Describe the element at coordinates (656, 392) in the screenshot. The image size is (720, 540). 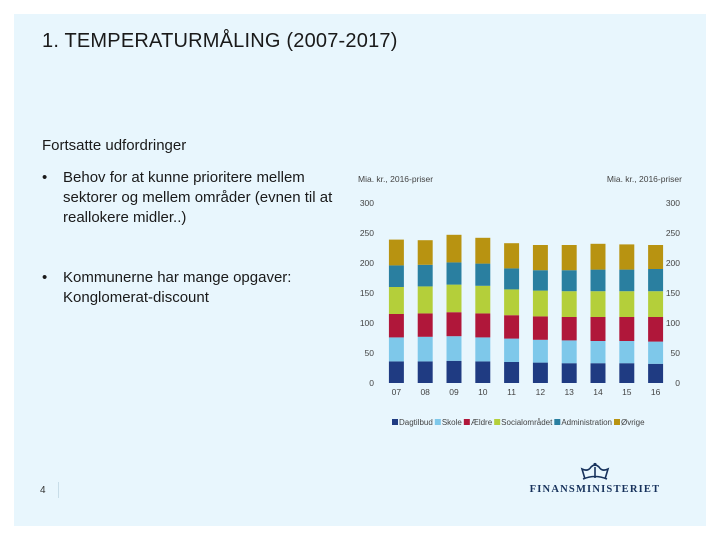
I see `x-tick-label: 16` at that location.